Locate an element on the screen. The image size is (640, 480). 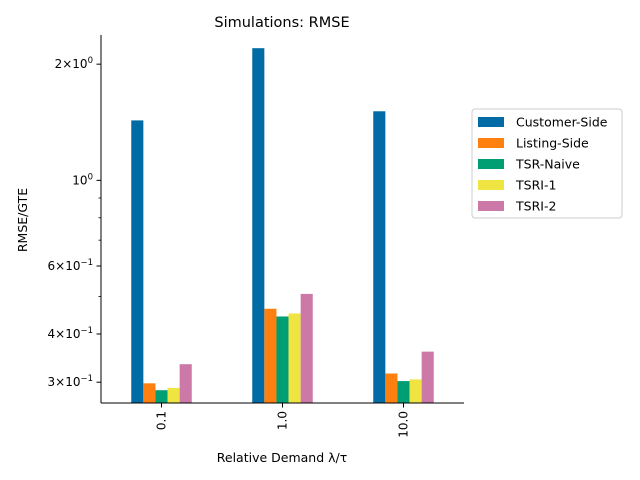
legend-label: Customer-Side is located at coordinates (562, 122).